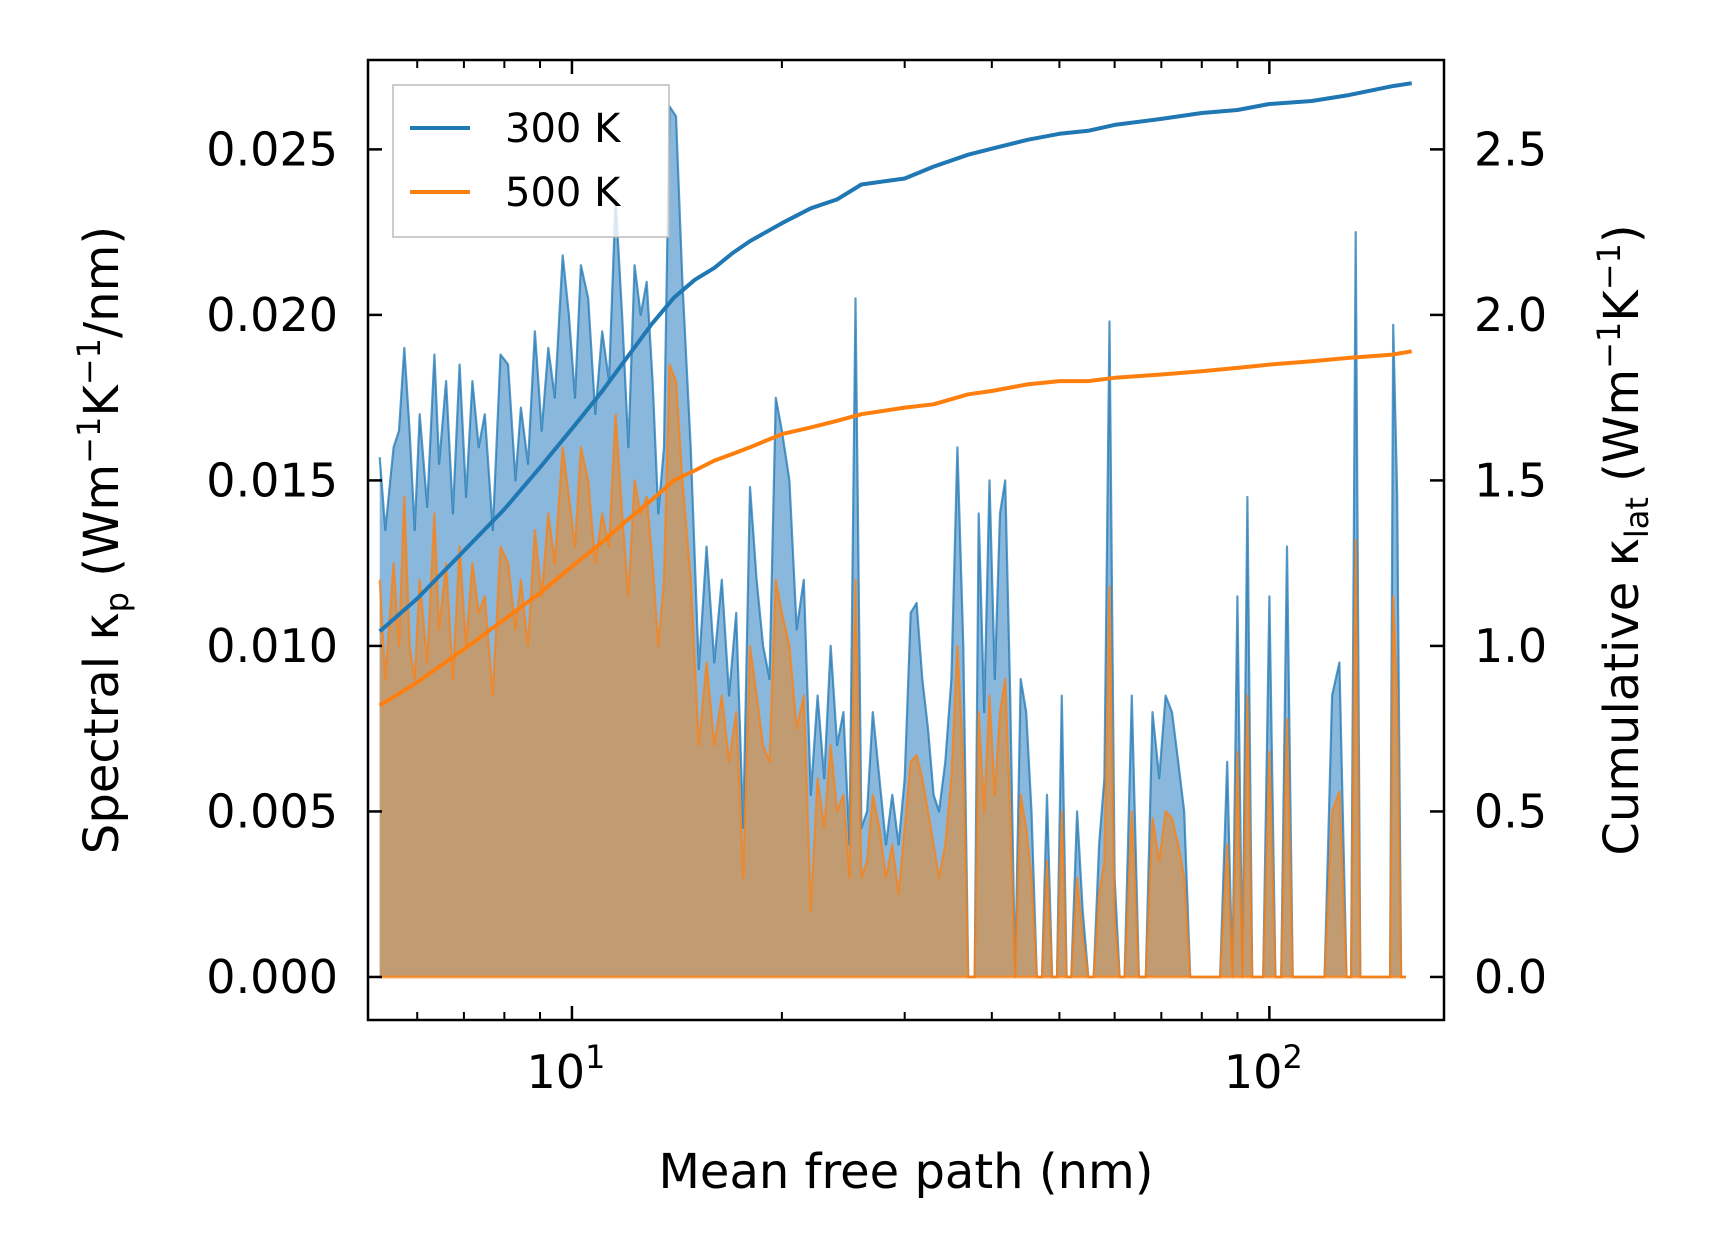  Describe the element at coordinates (1510, 315) in the screenshot. I see `y2-tick-label: 2.0` at that location.